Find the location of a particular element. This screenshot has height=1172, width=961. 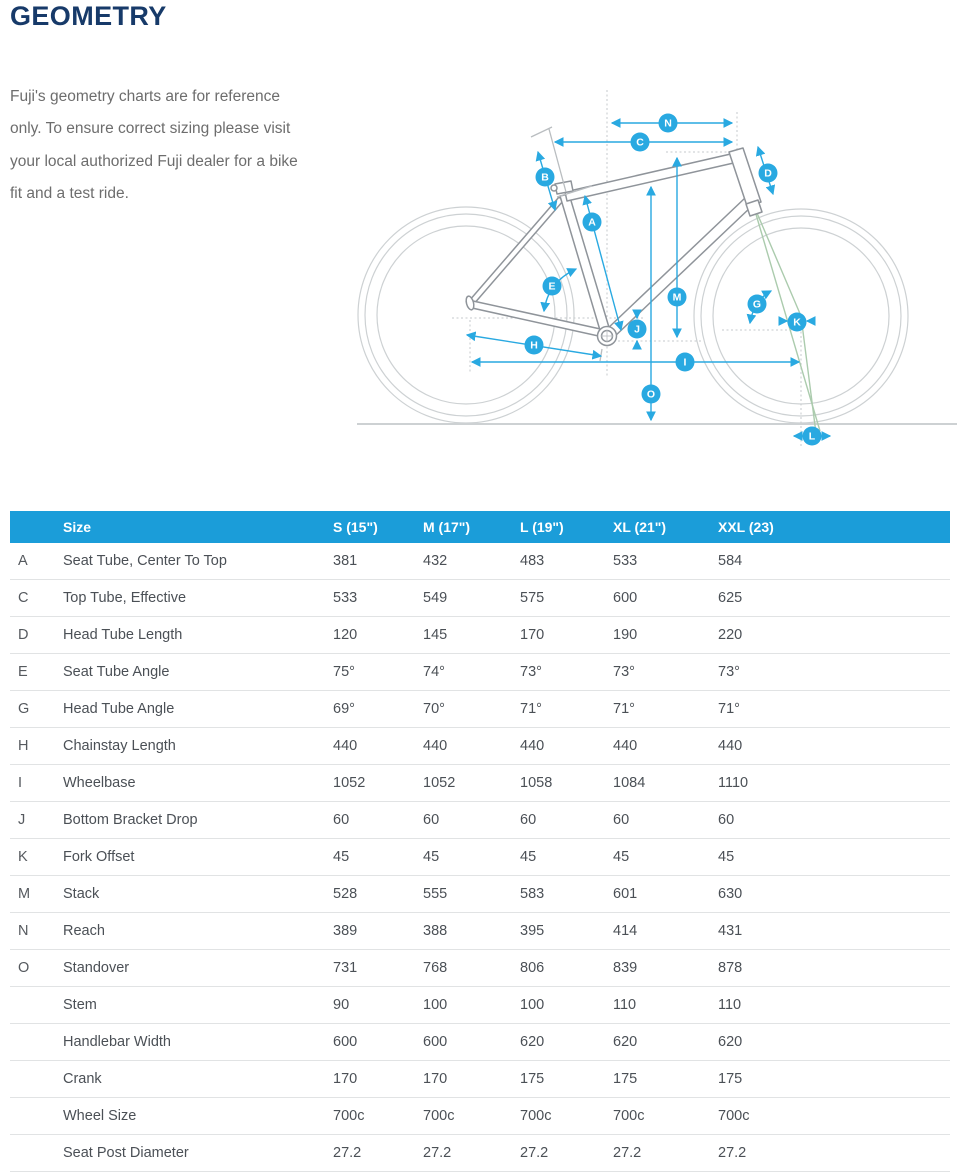

row-letter: C is located at coordinates (23, 598).